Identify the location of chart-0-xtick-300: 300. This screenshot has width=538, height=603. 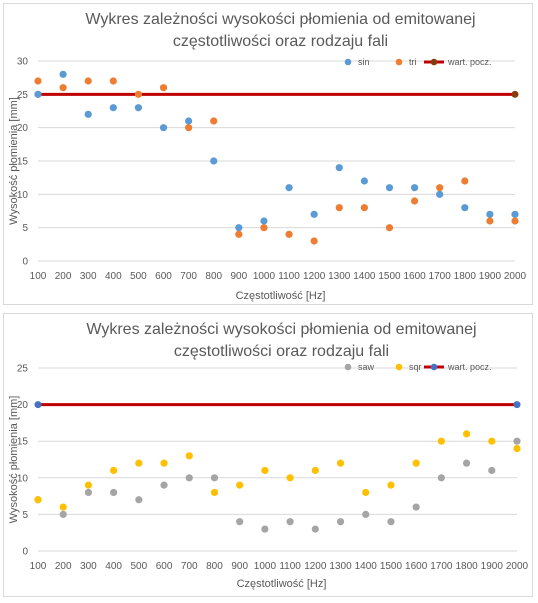
(88, 276).